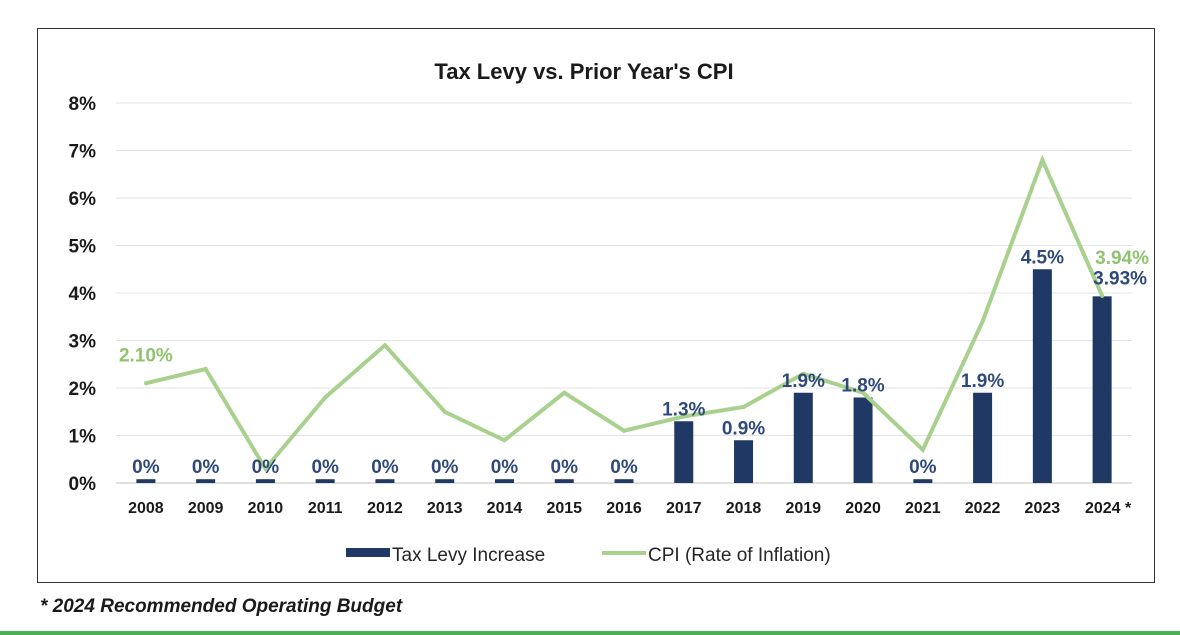 This screenshot has width=1180, height=635. Describe the element at coordinates (83, 484) in the screenshot. I see `y-tick-label: 0%` at that location.